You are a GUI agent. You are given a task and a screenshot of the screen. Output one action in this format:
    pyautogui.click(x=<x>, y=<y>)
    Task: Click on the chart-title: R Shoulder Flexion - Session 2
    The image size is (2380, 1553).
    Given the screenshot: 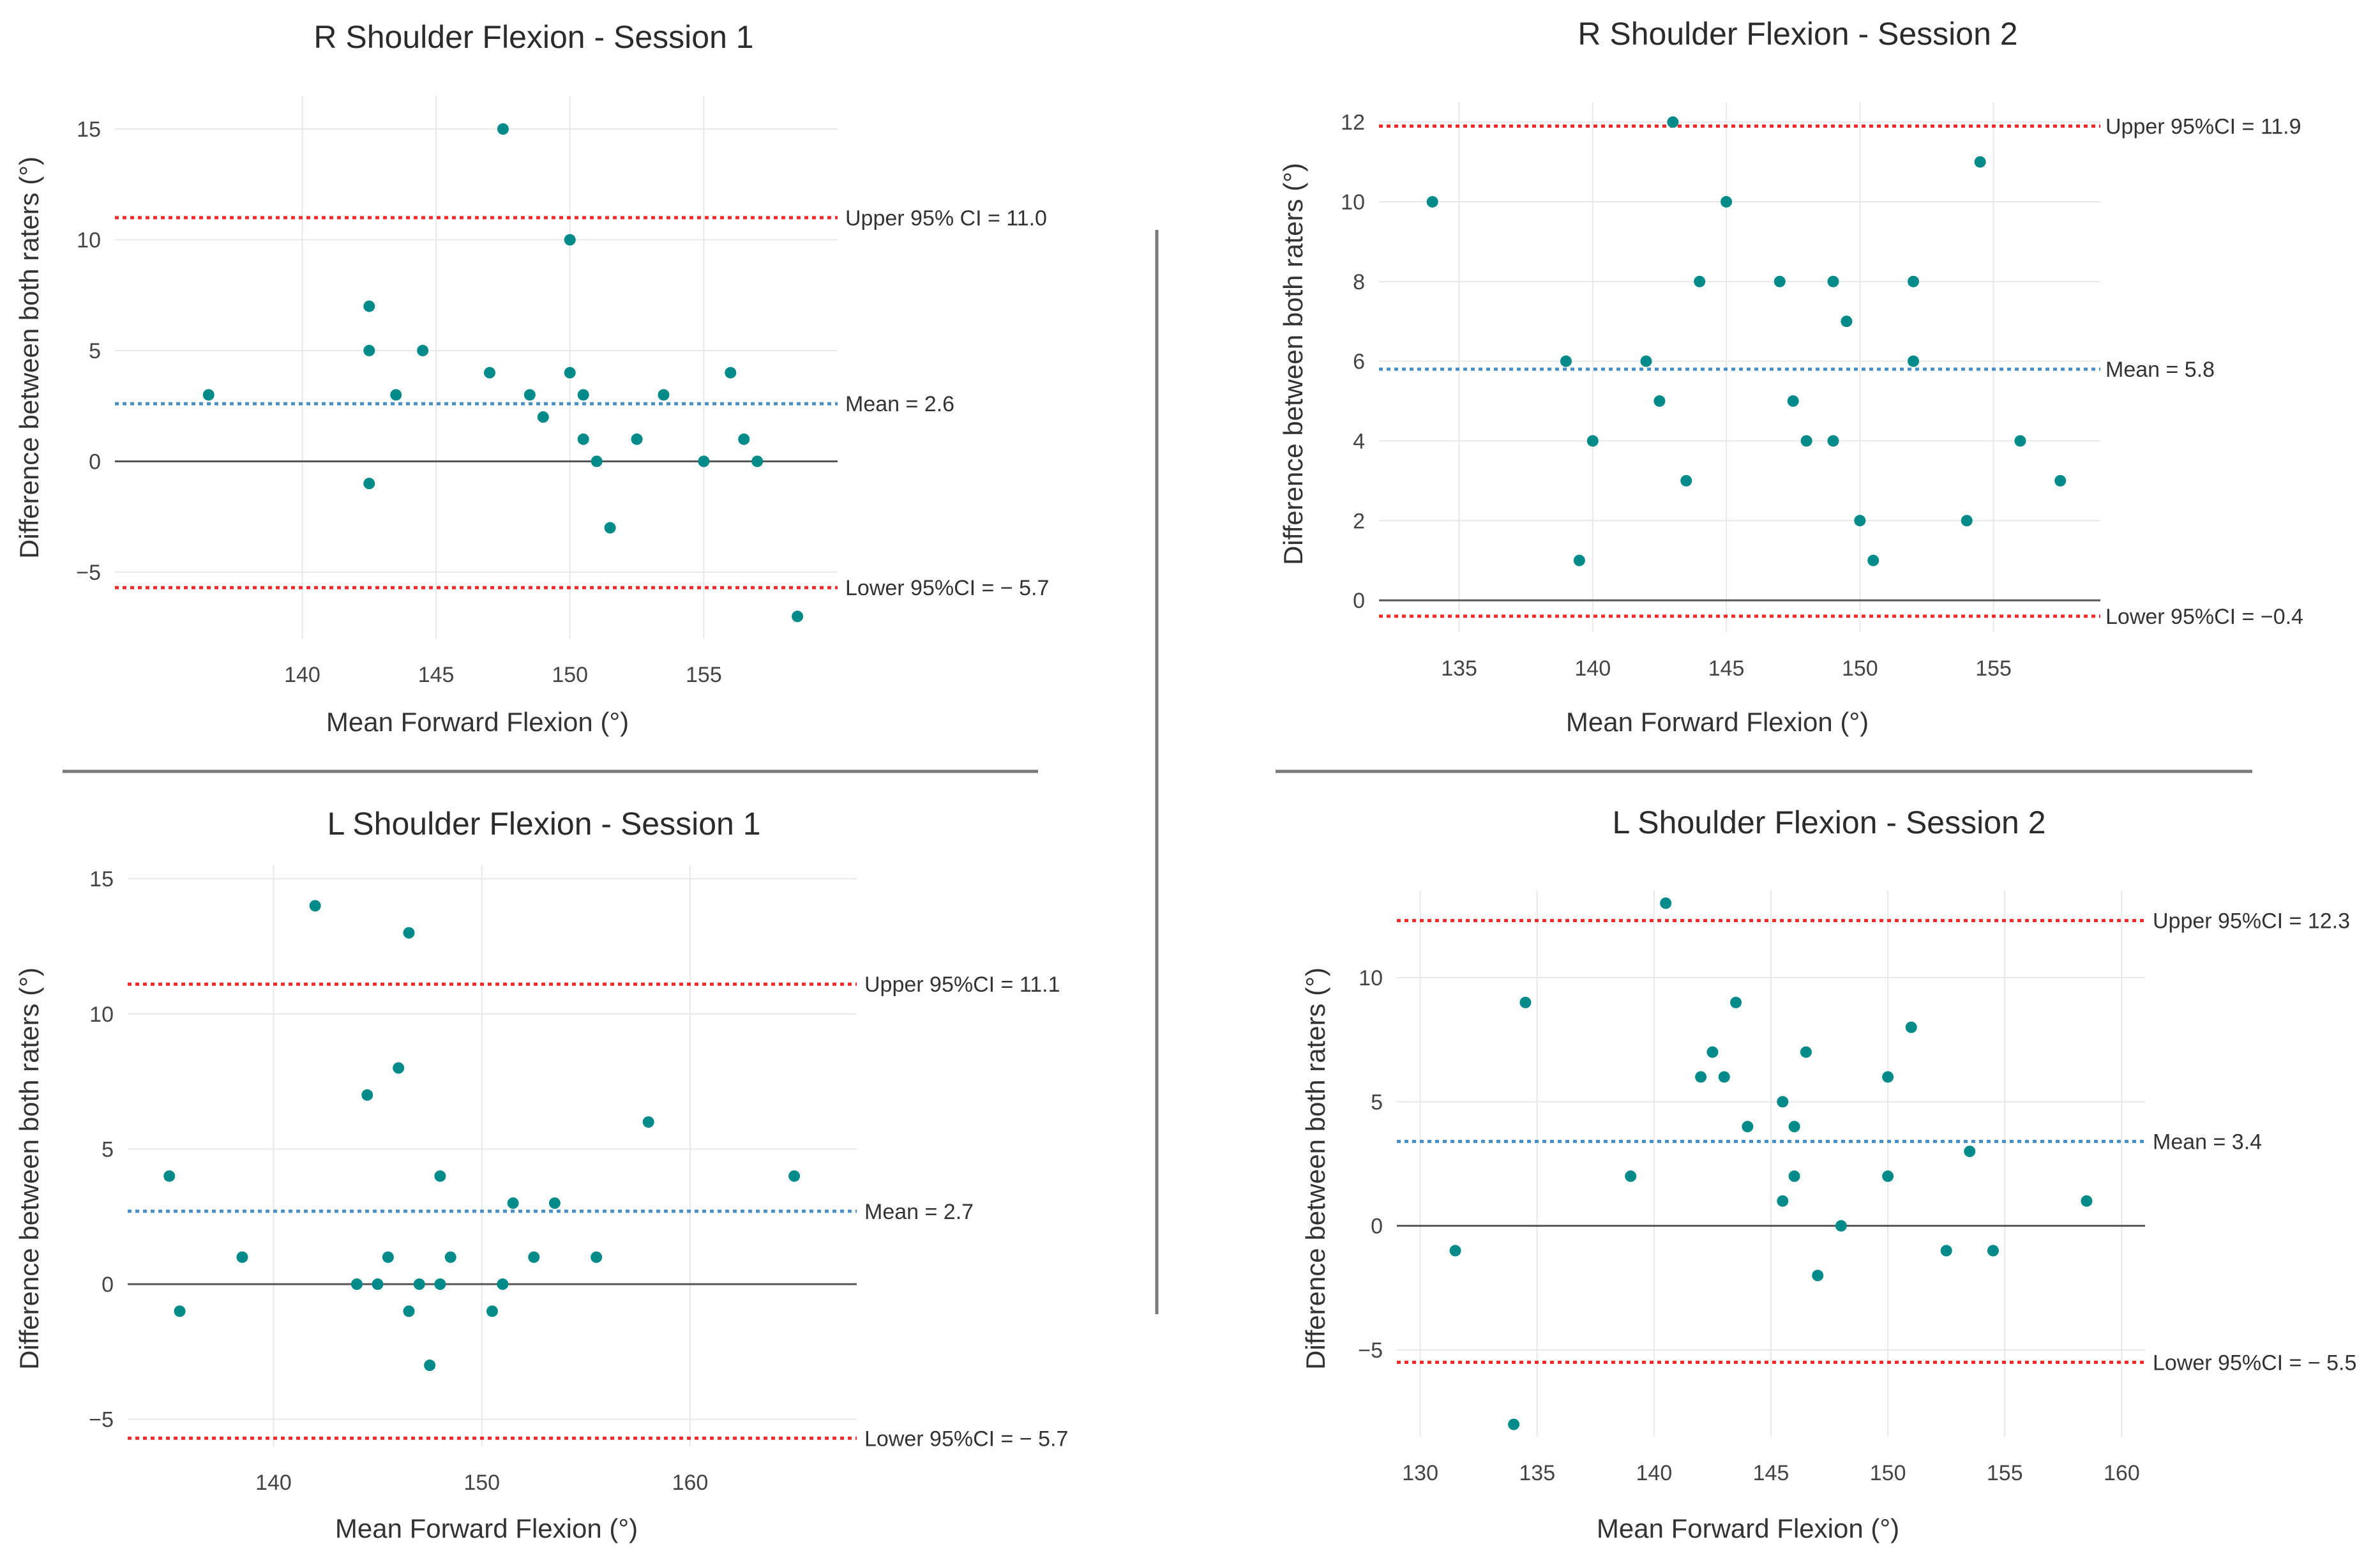 What is the action you would take?
    pyautogui.click(x=1797, y=34)
    